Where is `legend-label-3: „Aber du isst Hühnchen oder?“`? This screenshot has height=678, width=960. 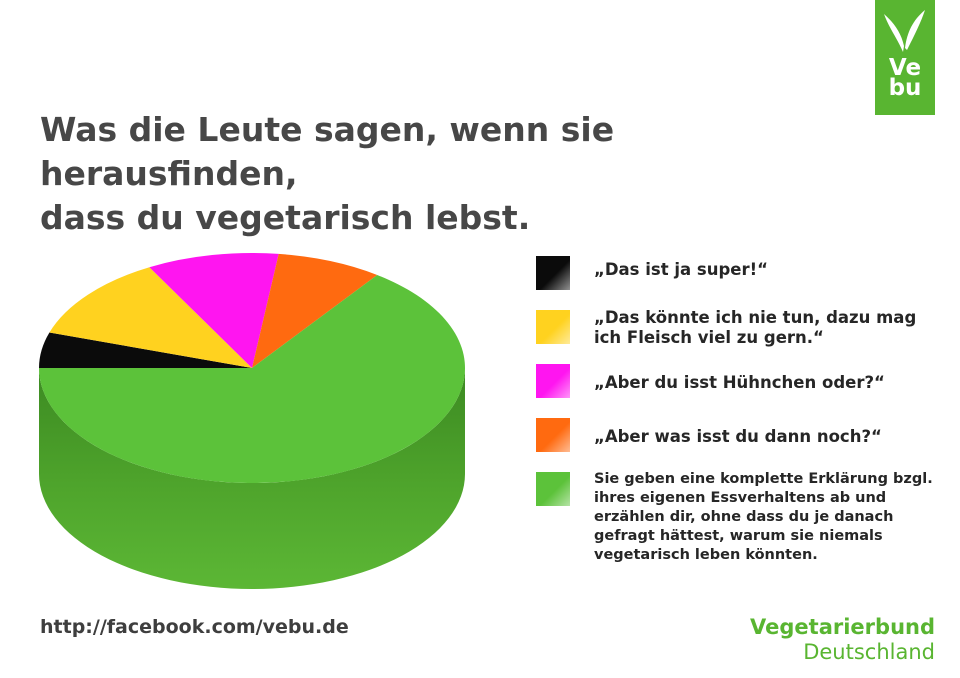
legend-label-3: „Aber du isst Hühnchen oder?“ is located at coordinates (739, 382).